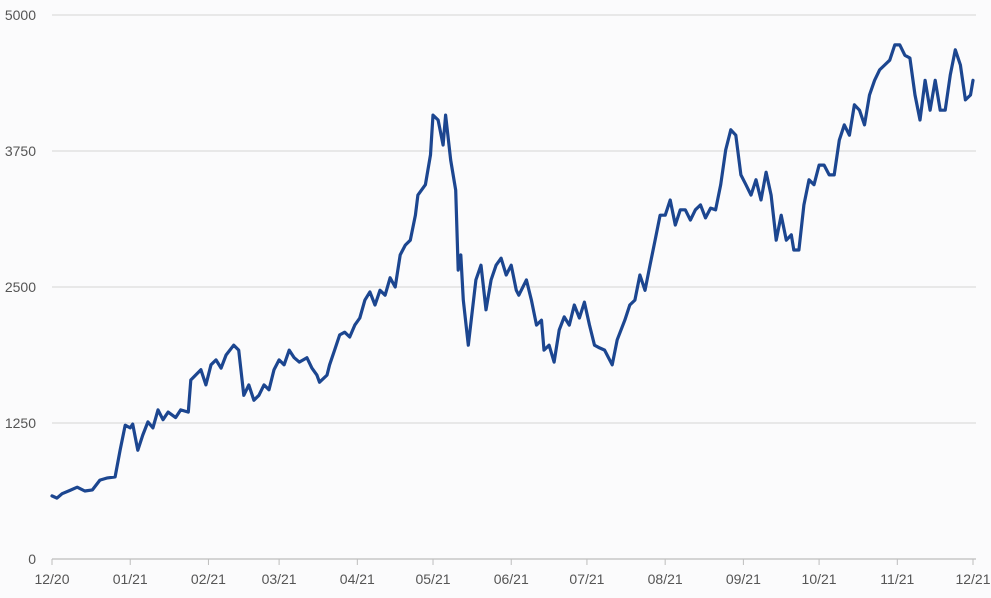  I want to click on x-tick-label: 12/20, so click(51, 579).